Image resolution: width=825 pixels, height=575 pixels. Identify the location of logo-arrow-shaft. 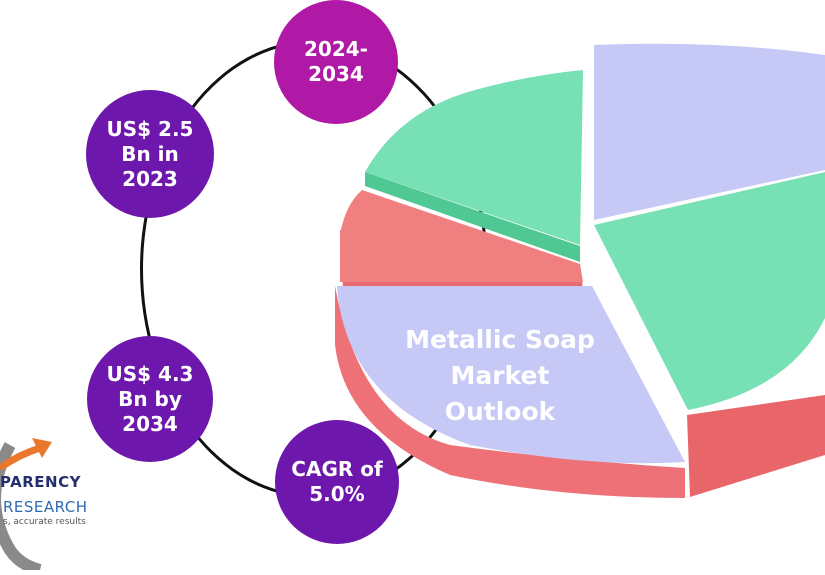
(21, 457).